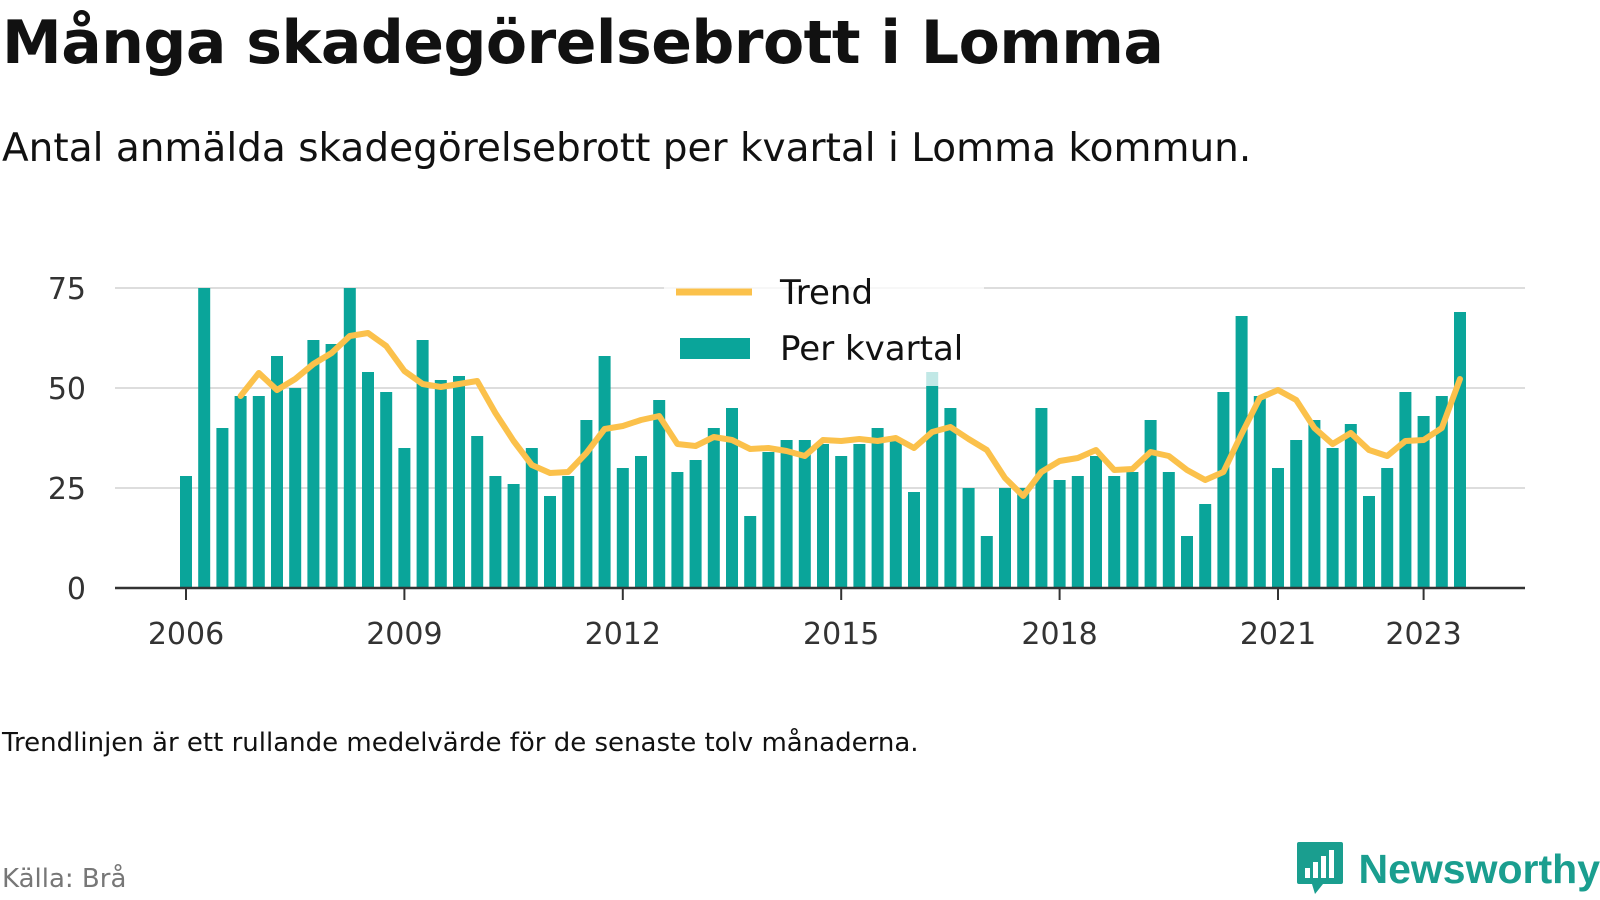  What do you see at coordinates (67, 439) in the screenshot?
I see `y-tick-labels: 0 25 50 75` at bounding box center [67, 439].